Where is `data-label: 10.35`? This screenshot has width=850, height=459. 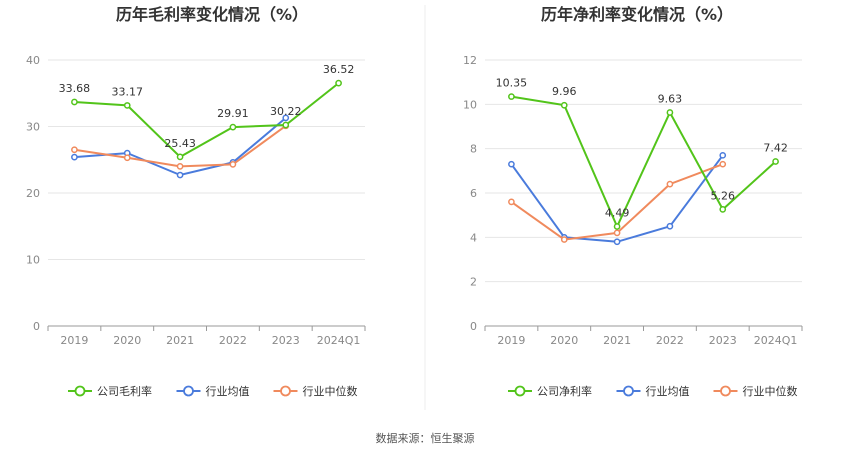 data-label: 10.35 is located at coordinates (512, 83).